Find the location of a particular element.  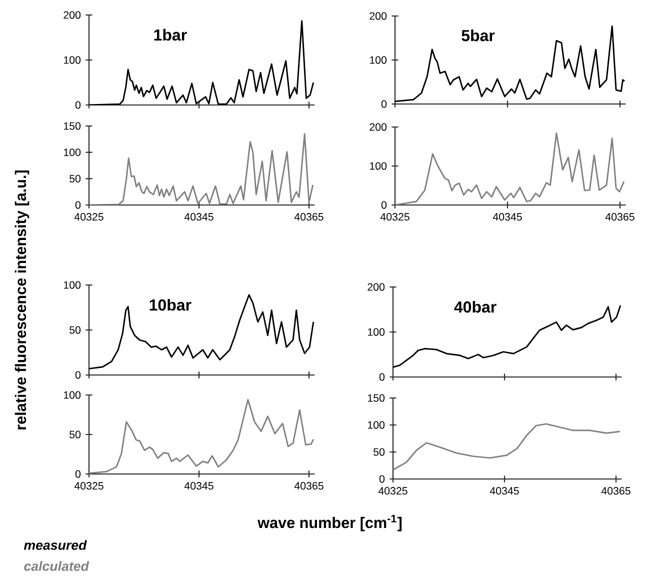

text: calculated is located at coordinates (57, 566).